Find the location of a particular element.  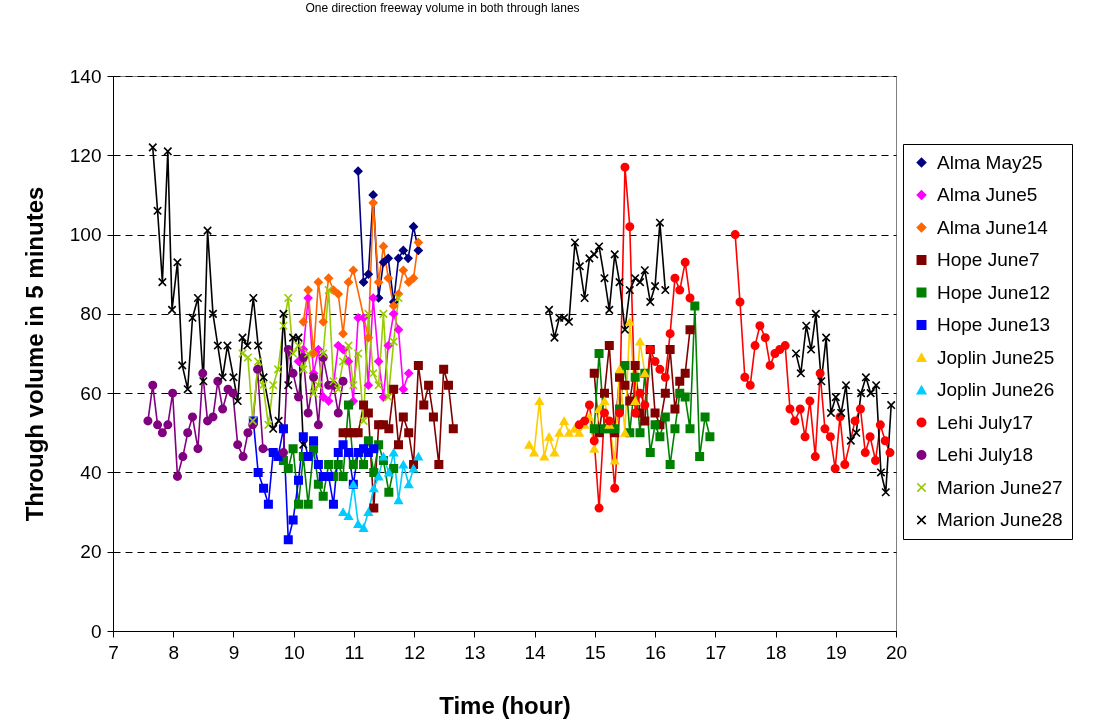

legend-label: Joplin June26 is located at coordinates (996, 389).